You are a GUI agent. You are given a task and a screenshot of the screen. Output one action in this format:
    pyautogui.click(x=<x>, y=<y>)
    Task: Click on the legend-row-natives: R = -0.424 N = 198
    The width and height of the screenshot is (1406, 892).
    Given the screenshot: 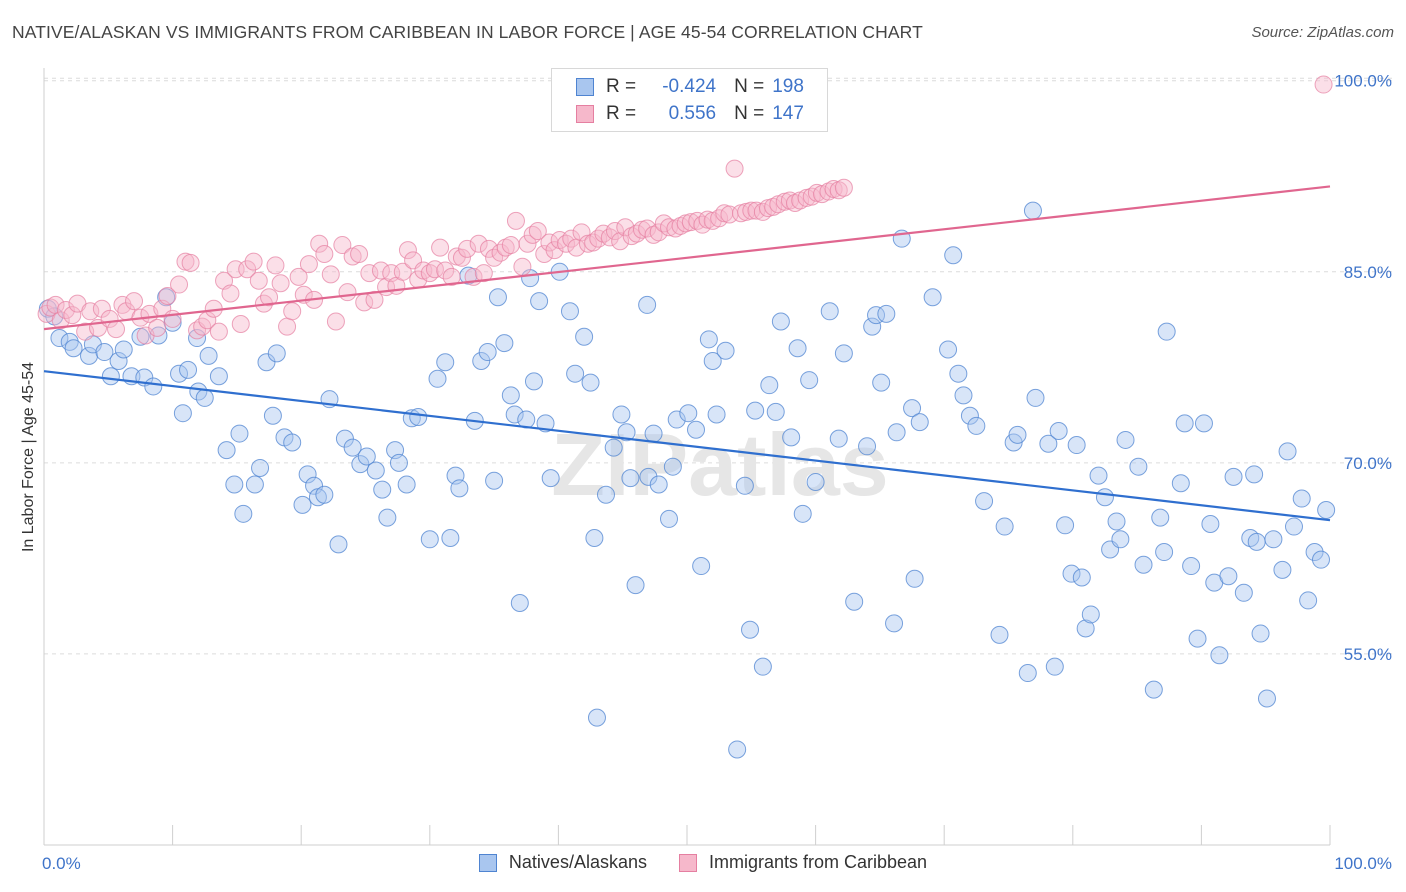 What is the action you would take?
    pyautogui.click(x=690, y=87)
    